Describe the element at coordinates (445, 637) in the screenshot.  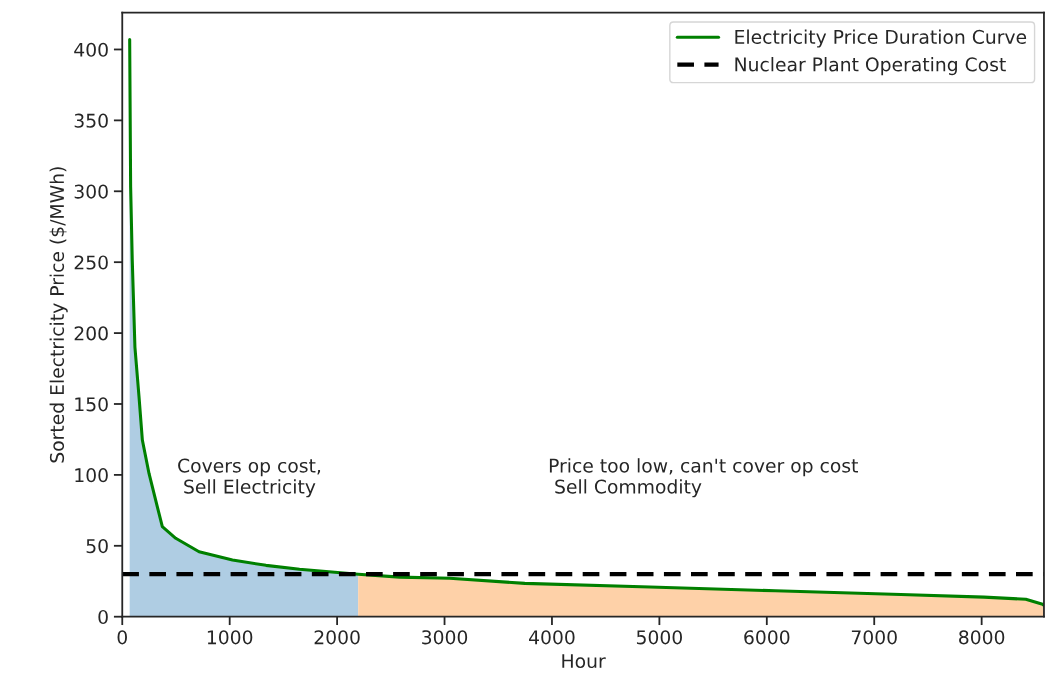
I see `x-tick-label: 3000` at that location.